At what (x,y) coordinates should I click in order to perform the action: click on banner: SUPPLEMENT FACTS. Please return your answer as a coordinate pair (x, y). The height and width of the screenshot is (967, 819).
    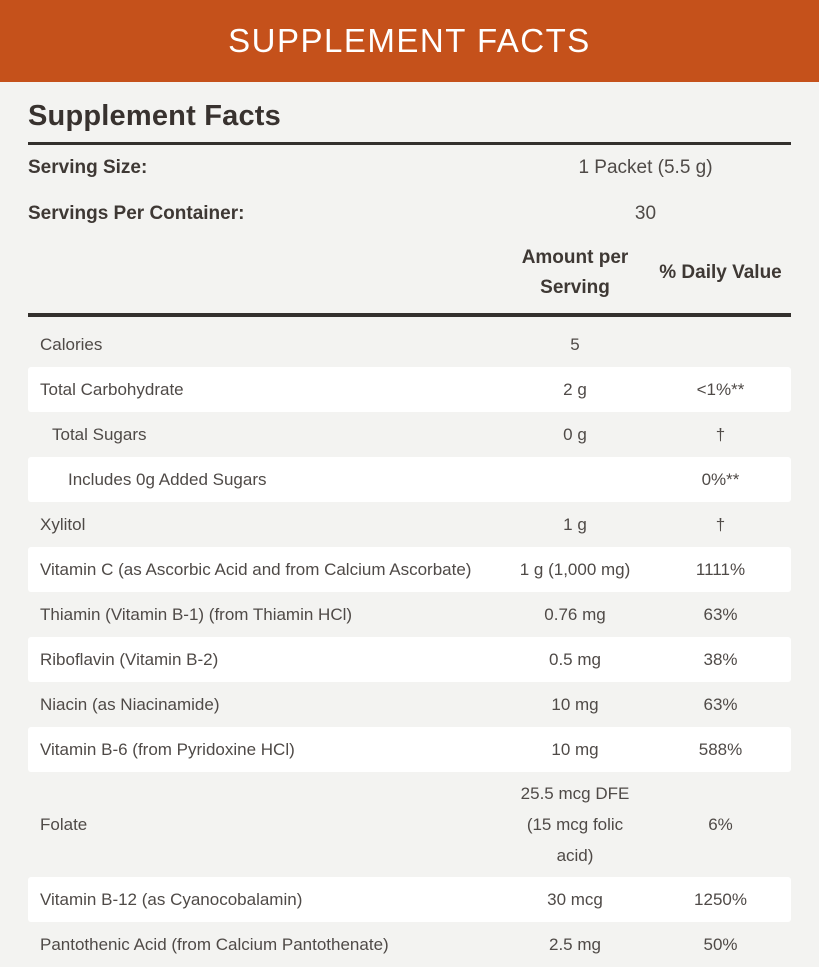
    Looking at the image, I should click on (409, 41).